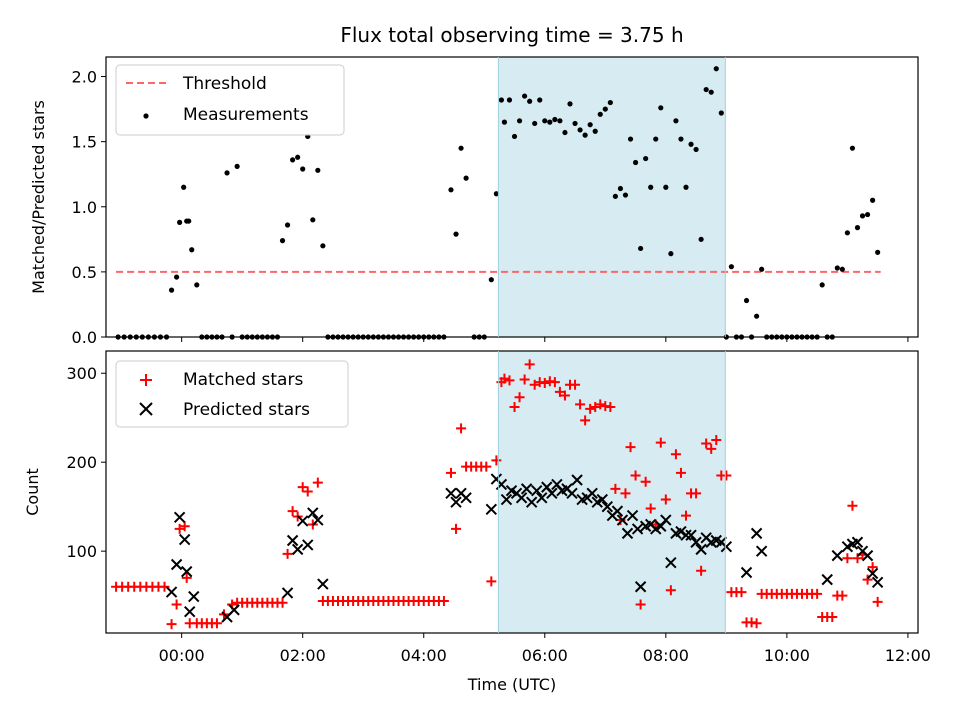 The width and height of the screenshot is (960, 724). What do you see at coordinates (86, 462) in the screenshot?
I see `bottom-y-axis: 100 200 300` at bounding box center [86, 462].